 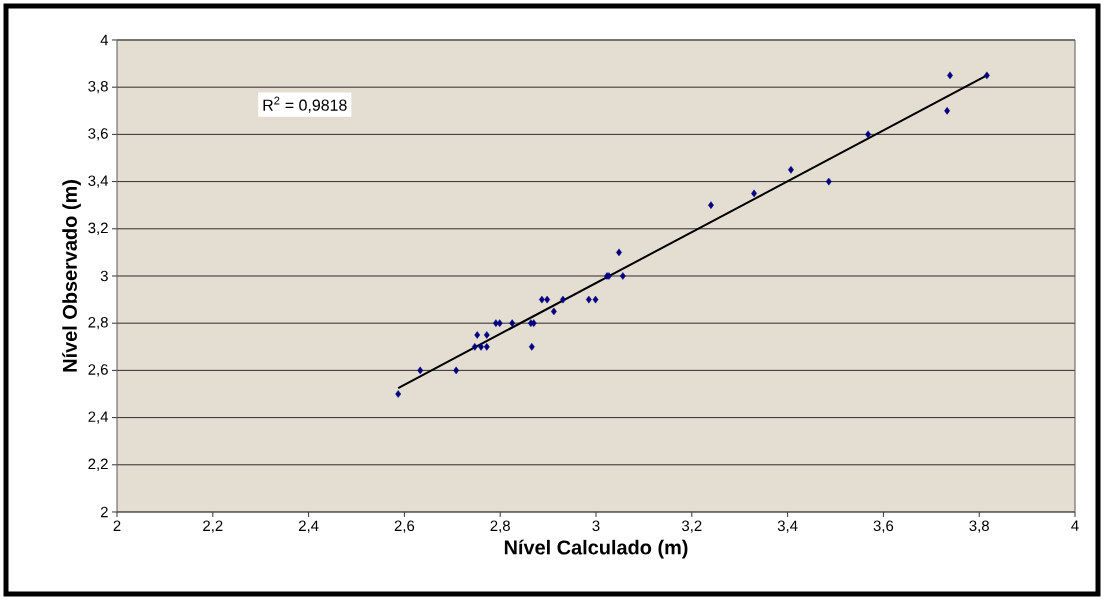 I want to click on x-tick-label: 4, so click(x=1075, y=525).